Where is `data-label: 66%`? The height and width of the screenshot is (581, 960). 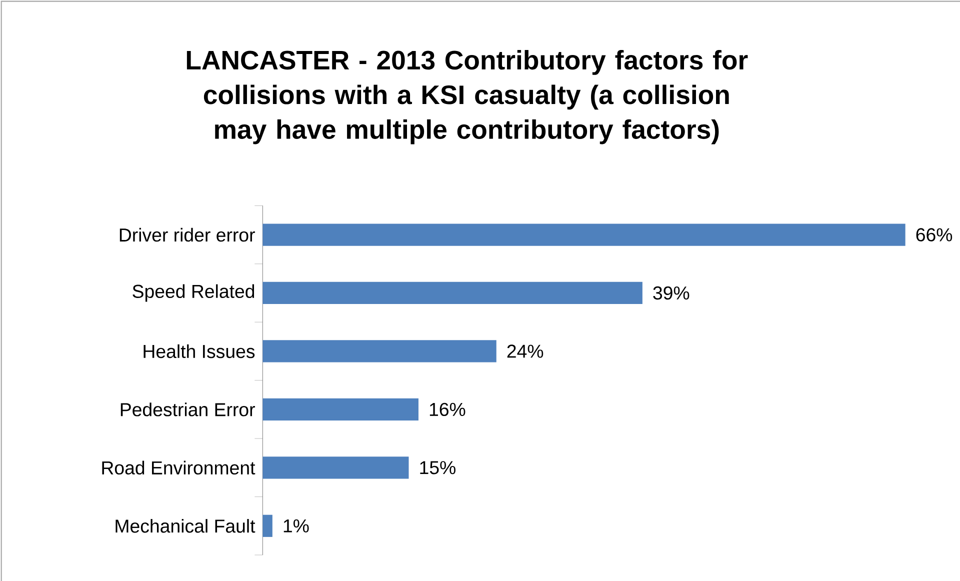 data-label: 66% is located at coordinates (934, 235).